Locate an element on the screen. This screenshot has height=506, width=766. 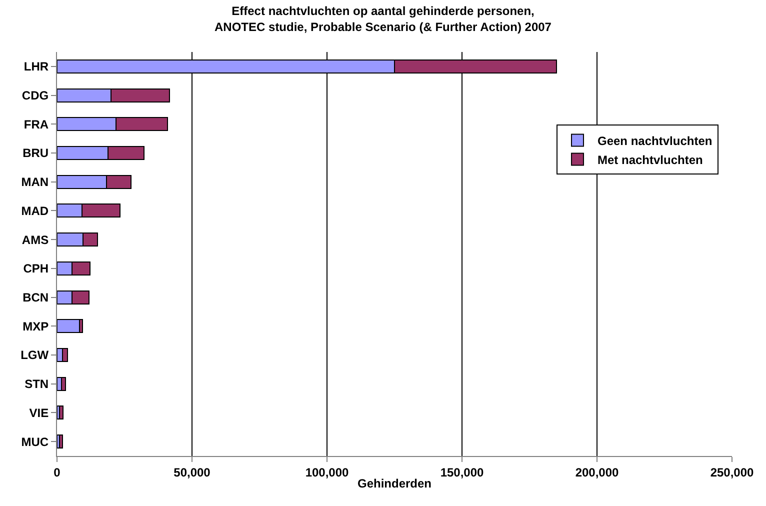
y-tick-label: FRA is located at coordinates (36, 124).